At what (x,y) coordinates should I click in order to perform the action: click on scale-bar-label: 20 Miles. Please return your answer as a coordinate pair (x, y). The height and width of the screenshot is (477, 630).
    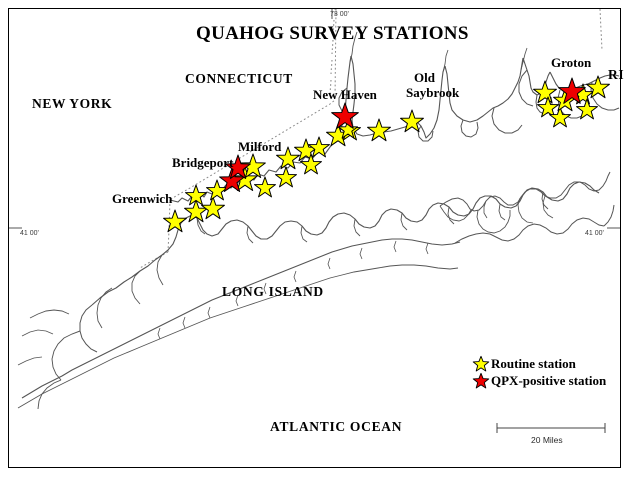
    Looking at the image, I should click on (547, 440).